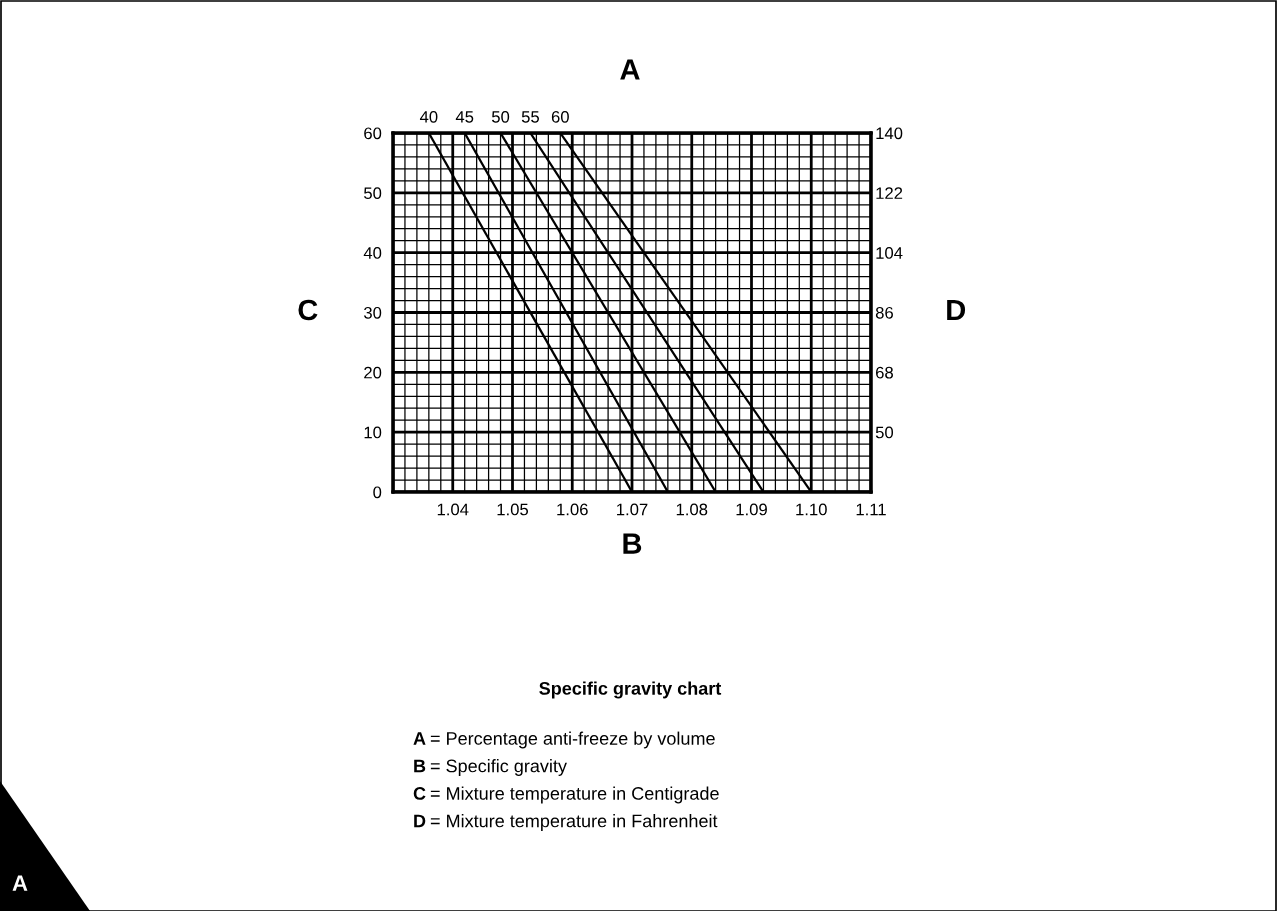 The image size is (1277, 911). I want to click on series-label: 50, so click(500, 116).